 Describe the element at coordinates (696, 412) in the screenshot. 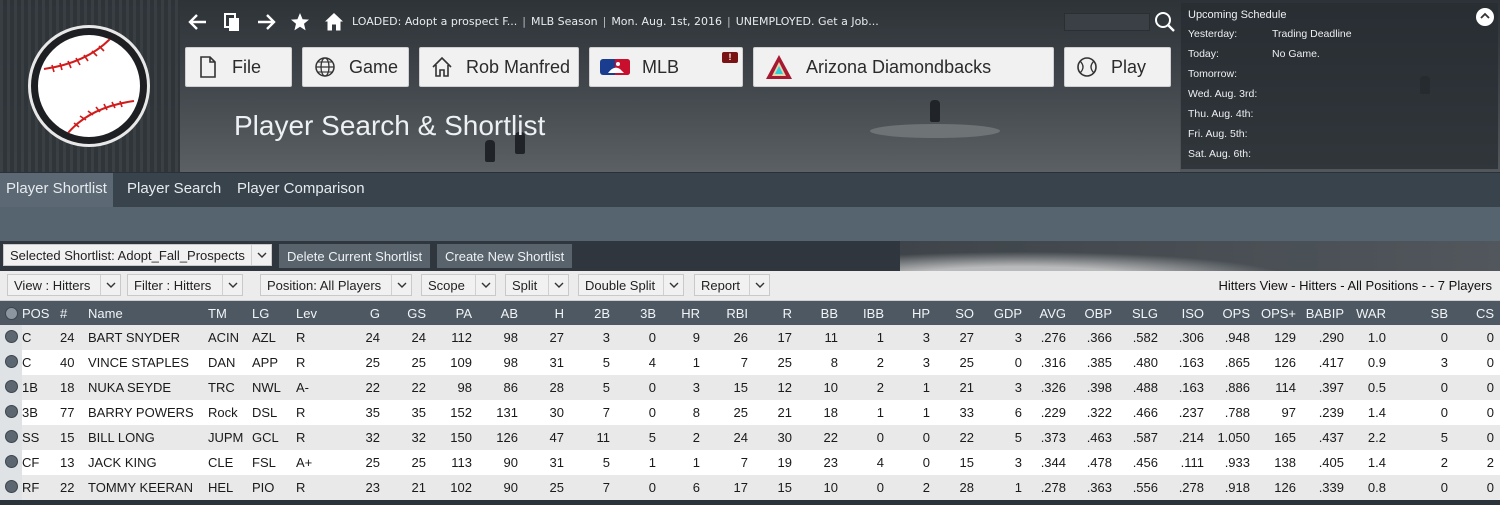

I see `cell-hr: 8` at that location.